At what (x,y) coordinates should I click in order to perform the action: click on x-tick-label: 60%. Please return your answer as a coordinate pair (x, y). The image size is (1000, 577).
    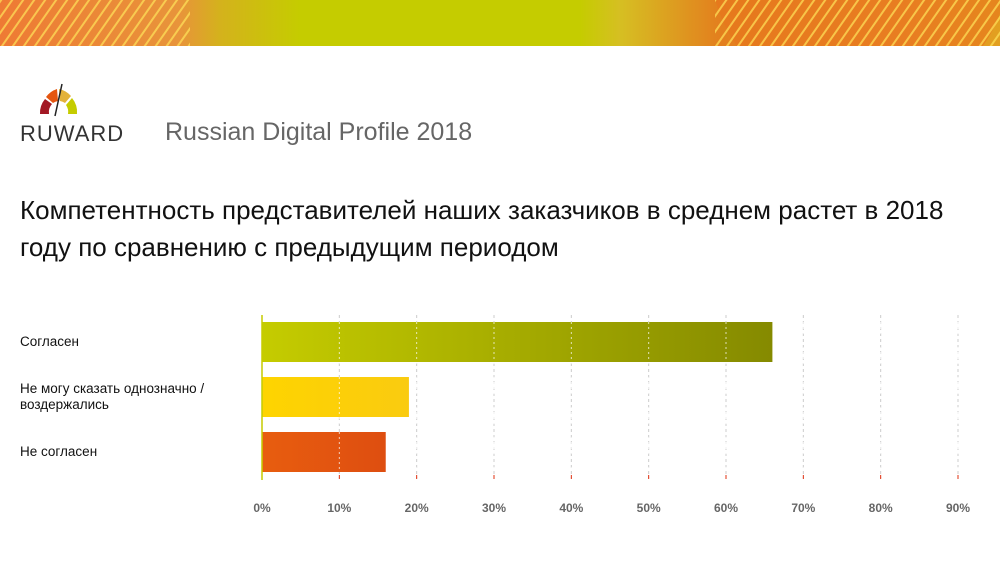
    Looking at the image, I should click on (726, 508).